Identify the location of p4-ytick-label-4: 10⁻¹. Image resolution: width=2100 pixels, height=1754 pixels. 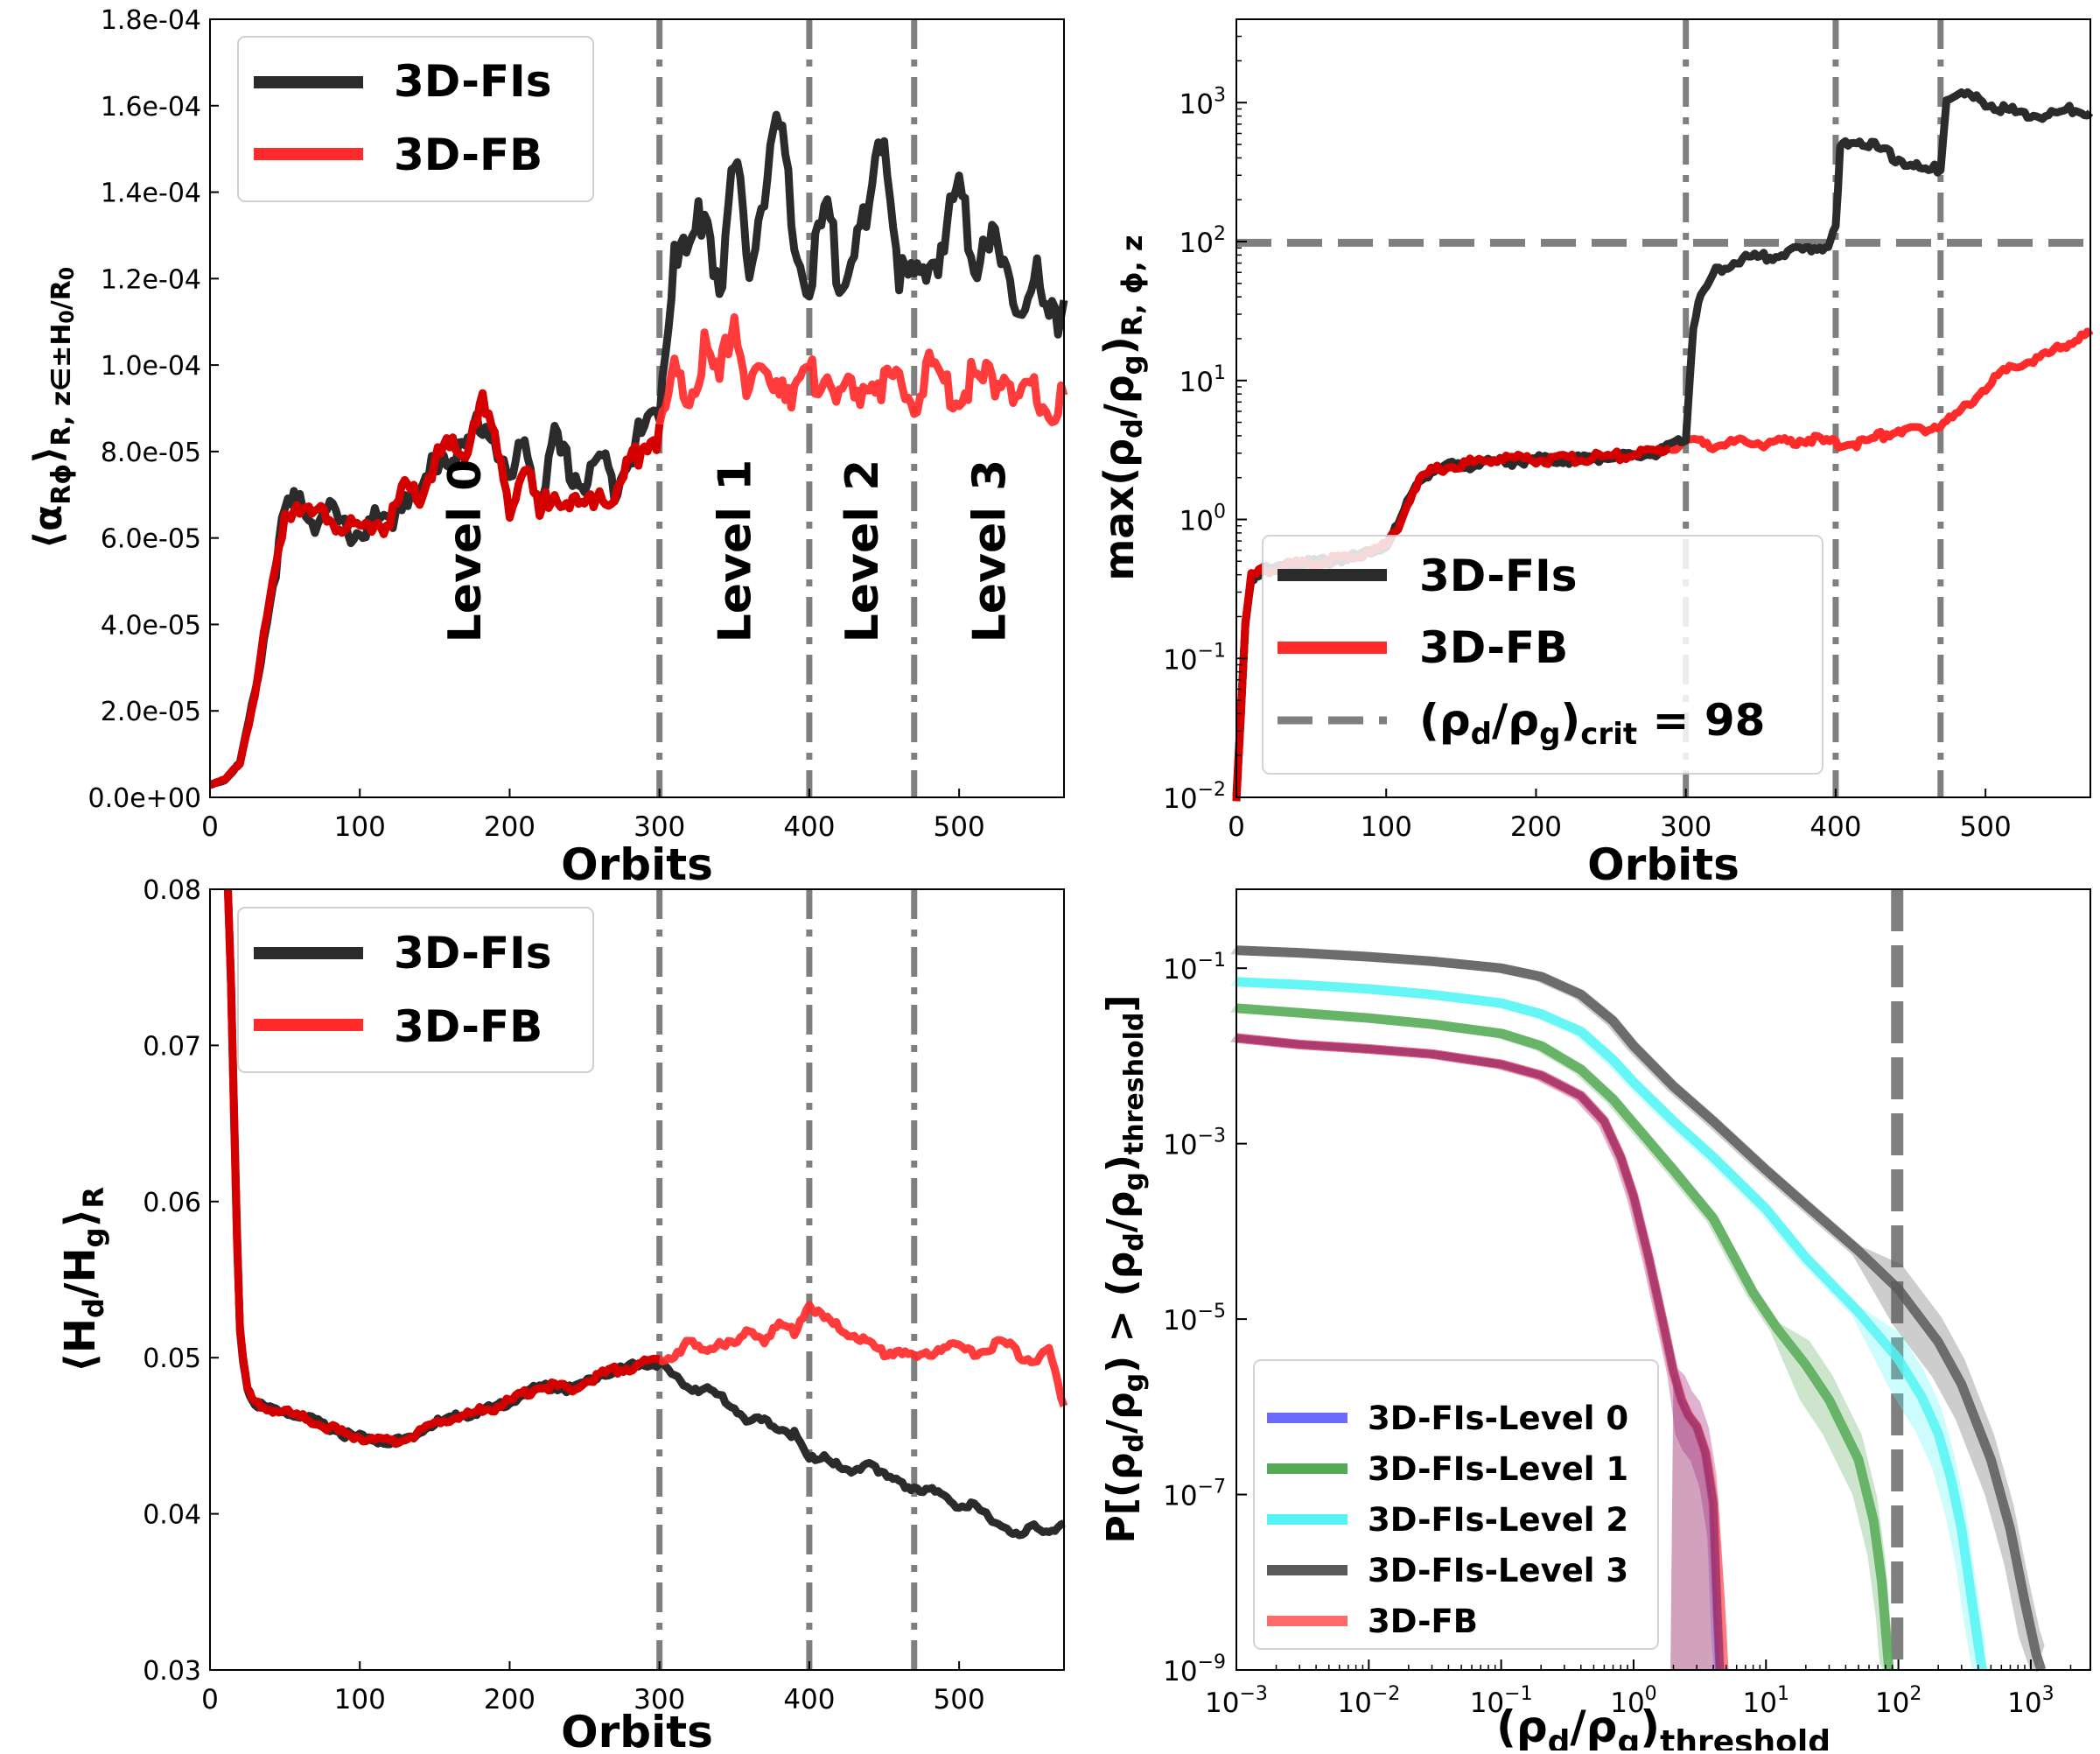
(1194, 968).